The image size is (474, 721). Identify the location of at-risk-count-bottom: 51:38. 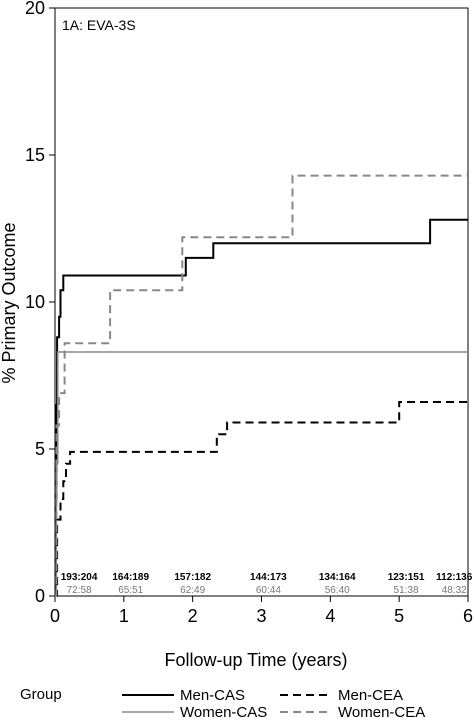
(406, 590).